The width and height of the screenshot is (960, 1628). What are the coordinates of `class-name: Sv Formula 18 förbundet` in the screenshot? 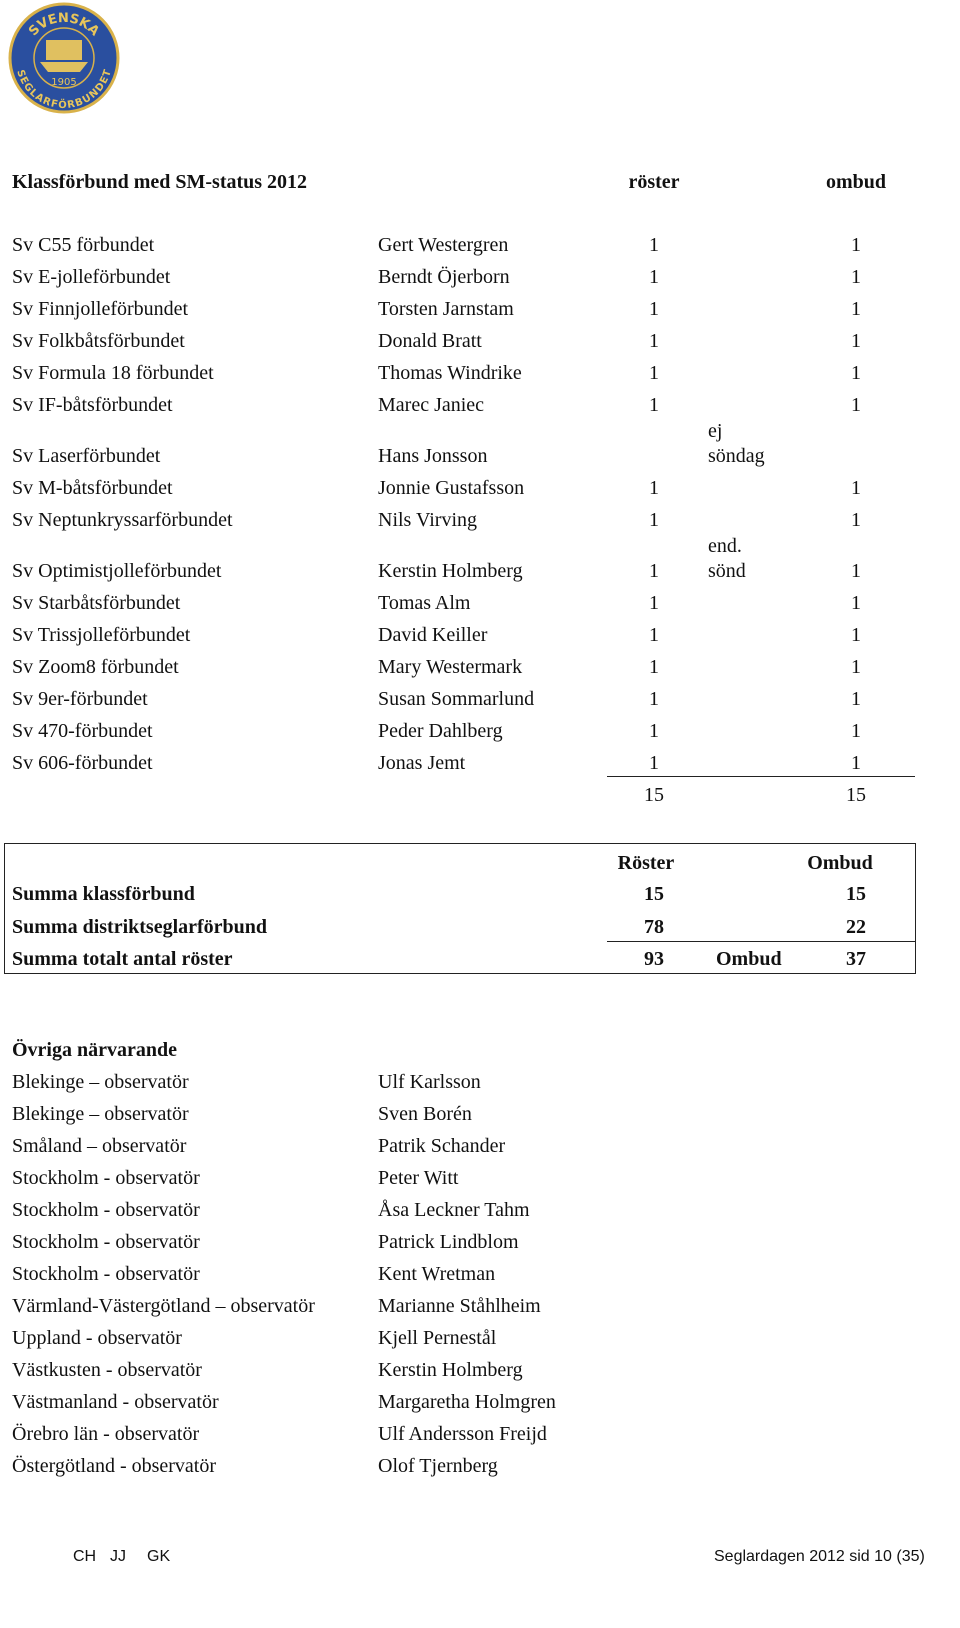 It's located at (113, 373).